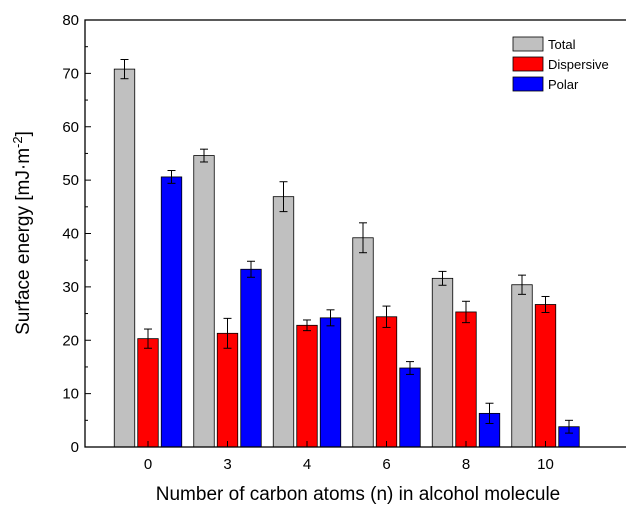  Describe the element at coordinates (545, 464) in the screenshot. I see `x-tick-label-10: 10` at that location.